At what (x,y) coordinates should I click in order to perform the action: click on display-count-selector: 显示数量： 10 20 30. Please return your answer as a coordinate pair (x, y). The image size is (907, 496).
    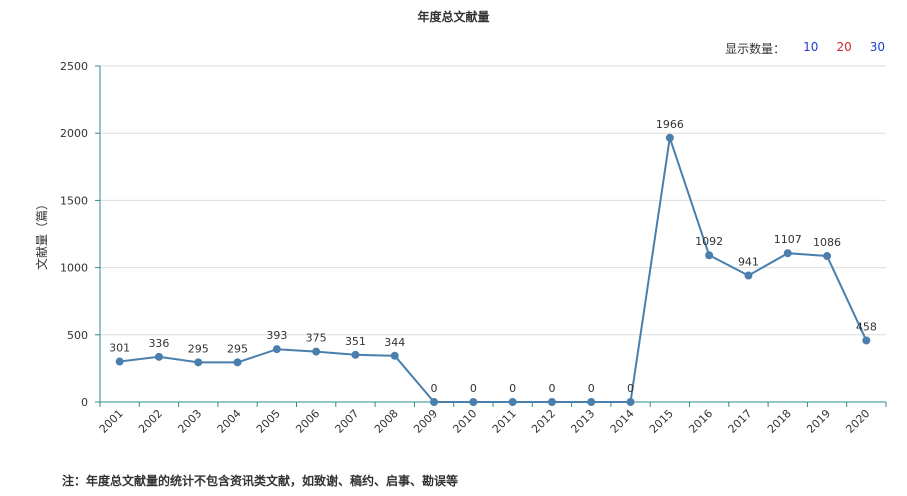
    Looking at the image, I should click on (805, 48).